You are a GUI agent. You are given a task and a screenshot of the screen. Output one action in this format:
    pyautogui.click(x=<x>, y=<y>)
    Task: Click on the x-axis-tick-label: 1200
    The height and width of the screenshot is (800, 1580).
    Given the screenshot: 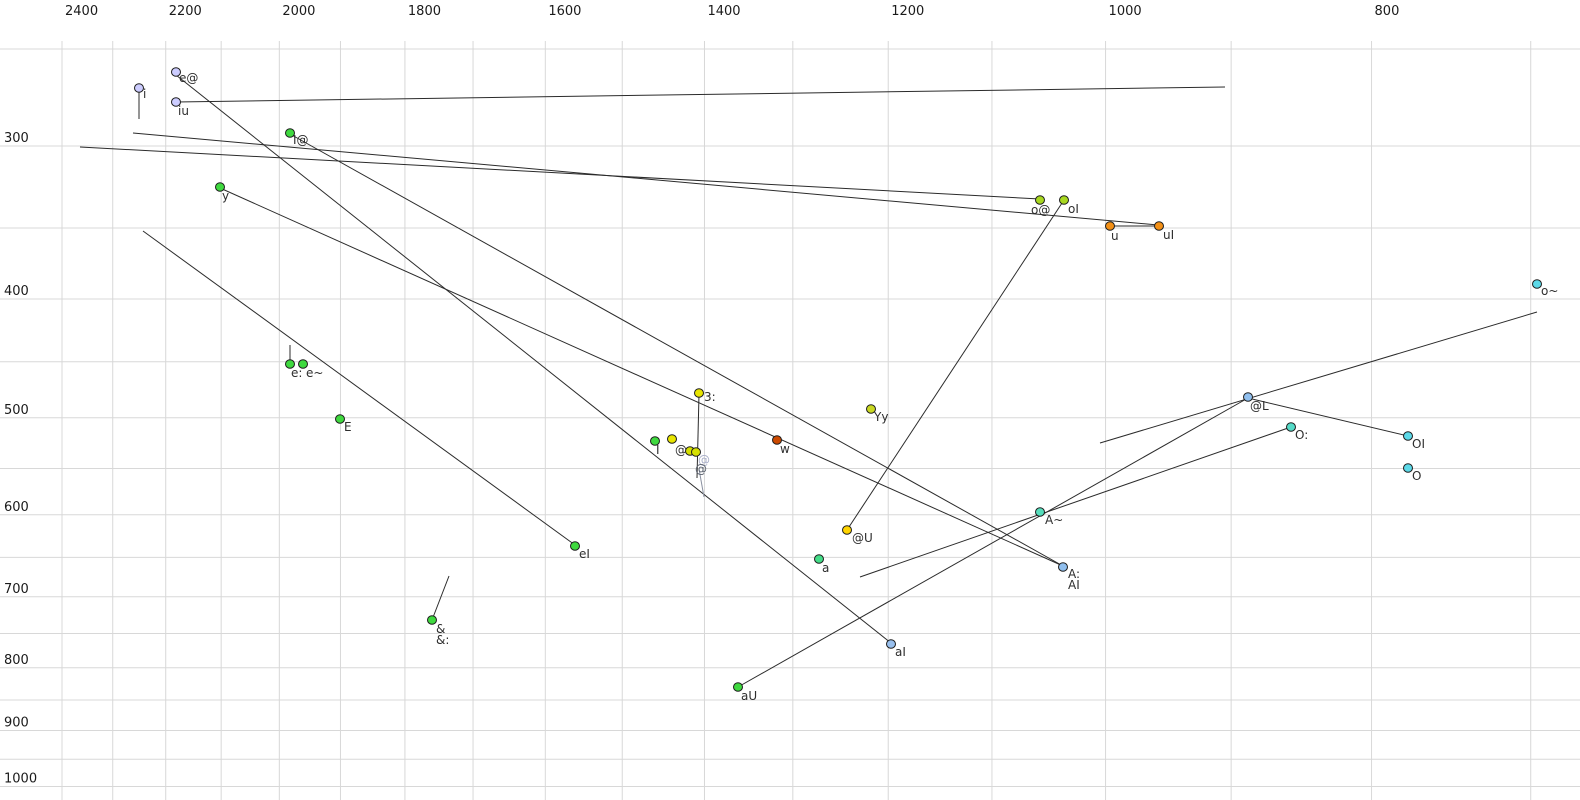 What is the action you would take?
    pyautogui.click(x=907, y=11)
    